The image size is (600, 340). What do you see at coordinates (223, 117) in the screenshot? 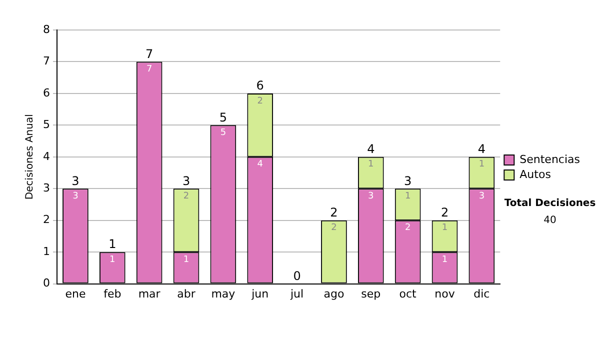
I see `total-label: 5` at bounding box center [223, 117].